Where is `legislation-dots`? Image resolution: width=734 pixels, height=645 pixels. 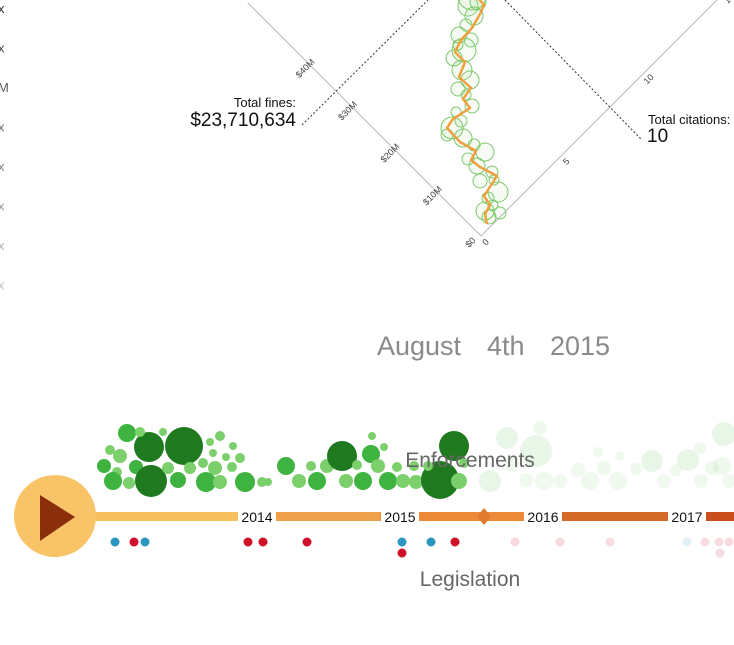
legislation-dots is located at coordinates (422, 547).